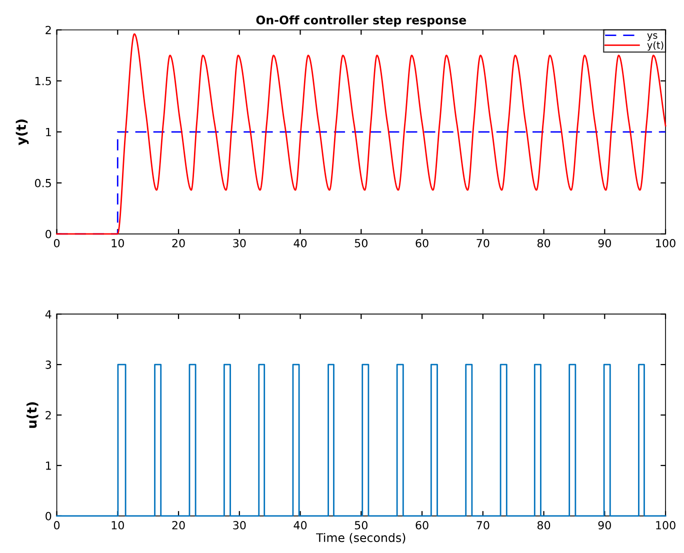 The width and height of the screenshot is (684, 553). Describe the element at coordinates (655, 46) in the screenshot. I see `legend-label: y(t)` at that location.